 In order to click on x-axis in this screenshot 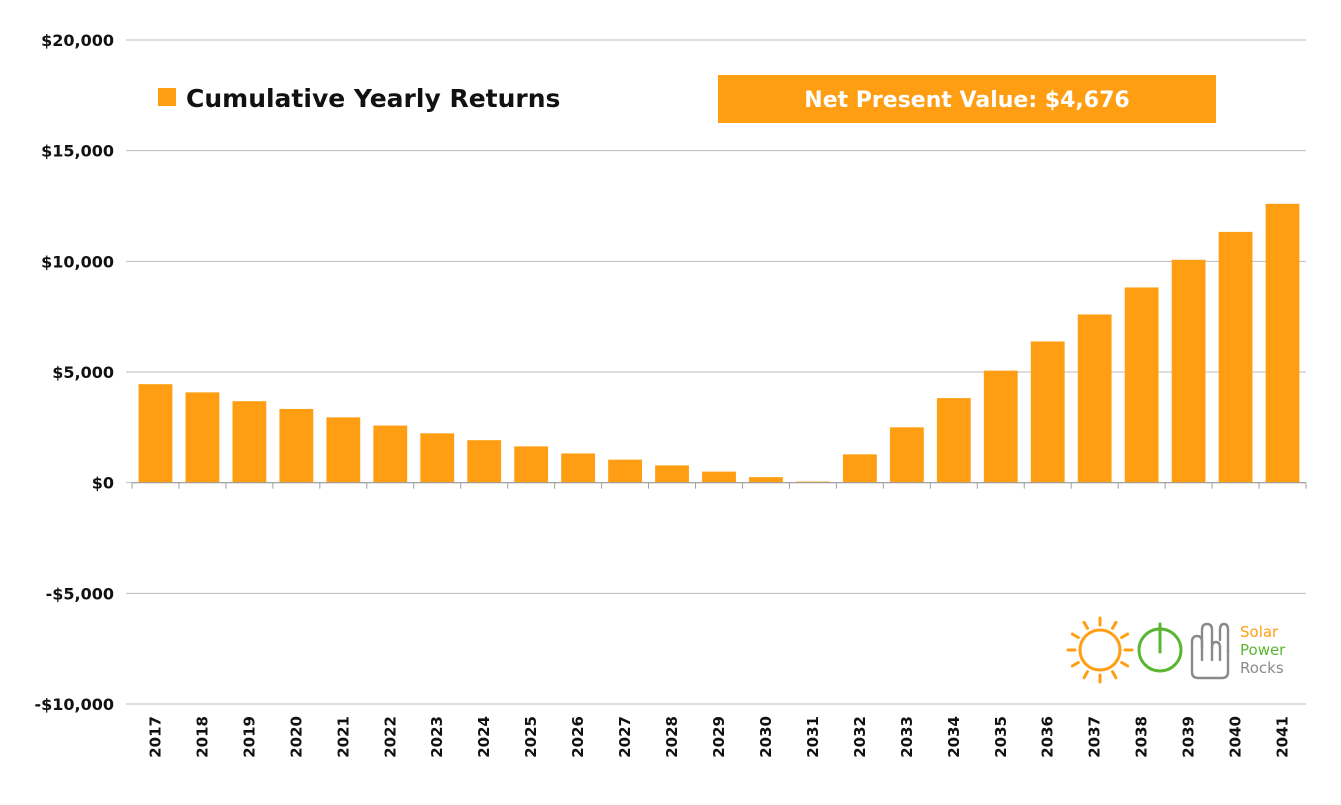, I will do `click(719, 485)`.